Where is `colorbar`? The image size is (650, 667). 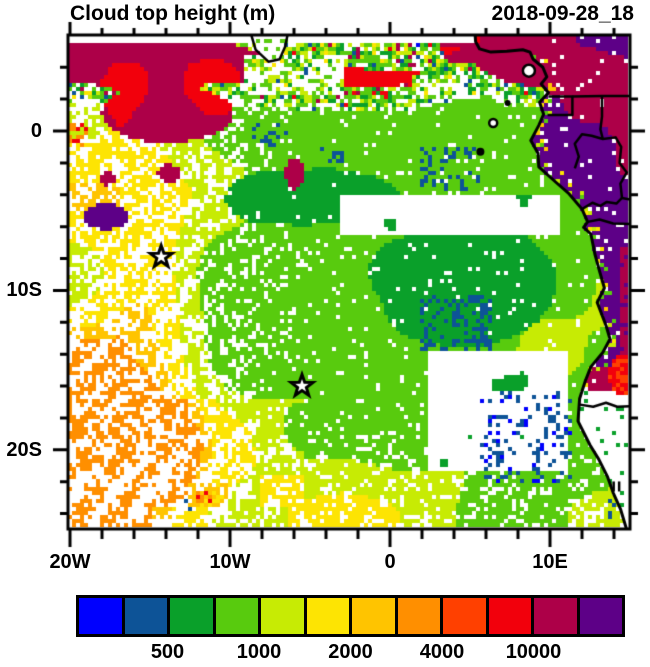
colorbar is located at coordinates (350, 616).